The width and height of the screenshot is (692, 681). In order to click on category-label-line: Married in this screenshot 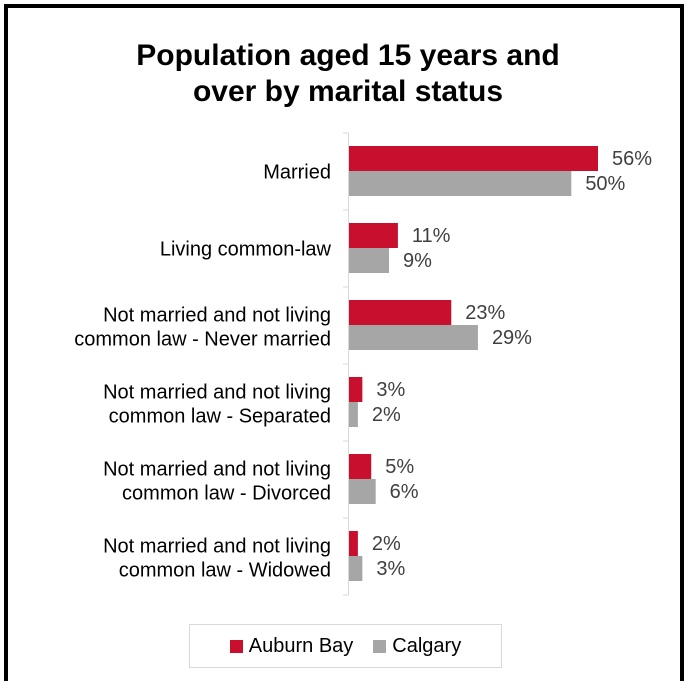, I will do `click(297, 173)`.